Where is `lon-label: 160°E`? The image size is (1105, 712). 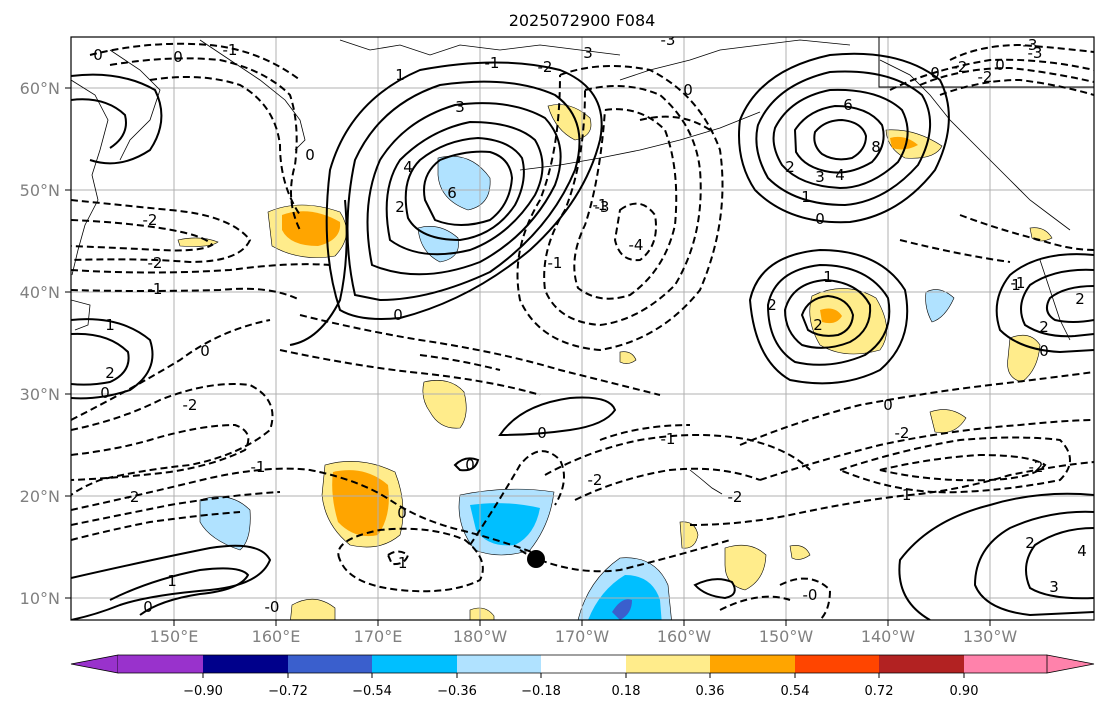 lon-label: 160°E is located at coordinates (276, 636).